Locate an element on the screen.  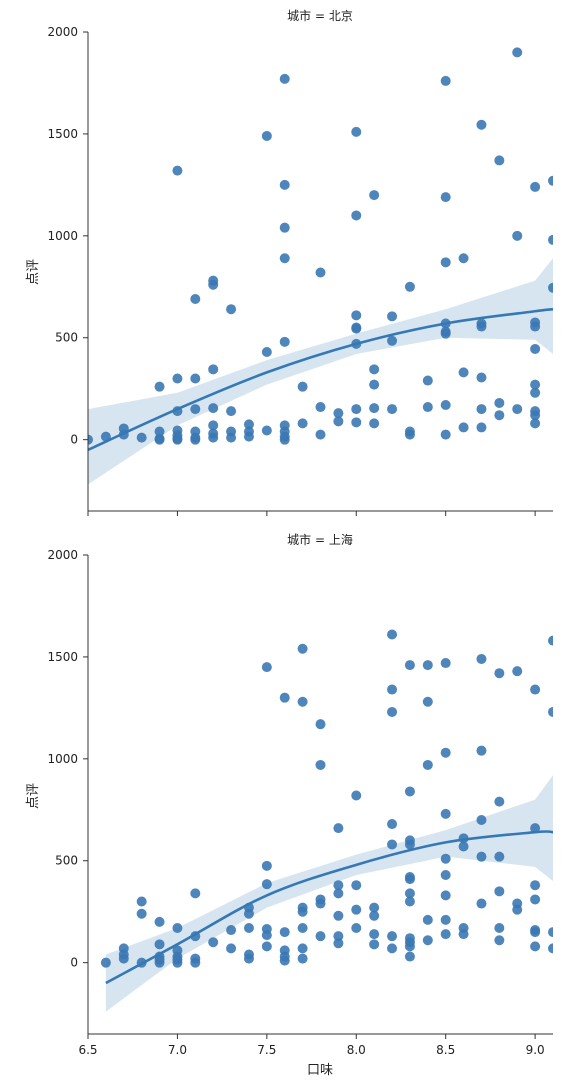
x-tick-label: 7.0 is located at coordinates (177, 1050).